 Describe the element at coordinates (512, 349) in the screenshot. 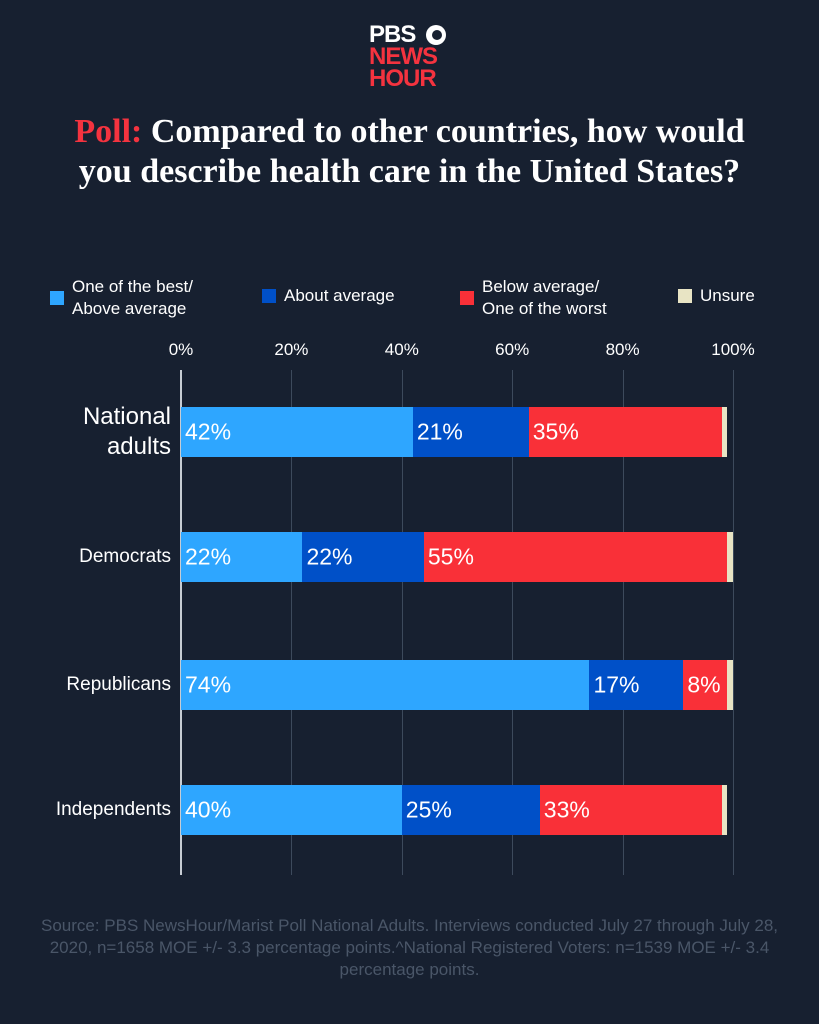

I see `x-tick-label: 60%` at that location.